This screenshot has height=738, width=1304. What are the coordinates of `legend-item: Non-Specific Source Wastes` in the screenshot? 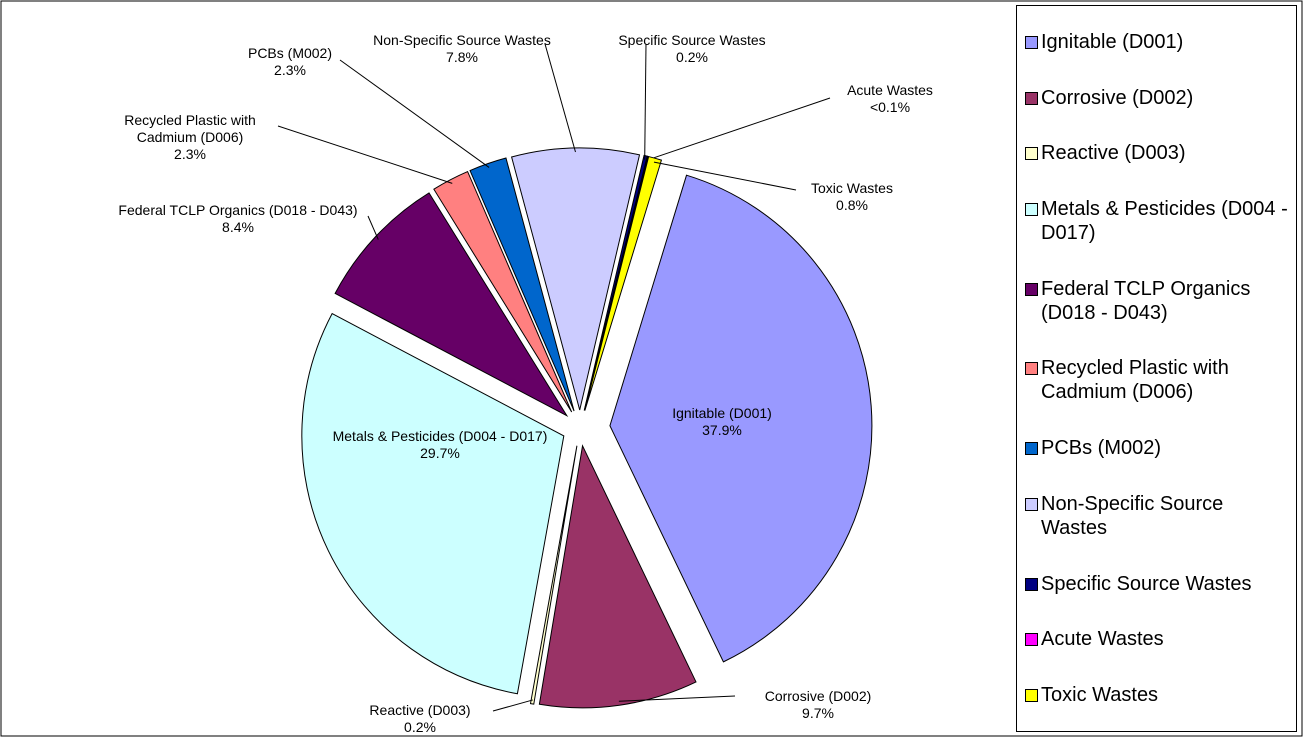 It's located at (1157, 516).